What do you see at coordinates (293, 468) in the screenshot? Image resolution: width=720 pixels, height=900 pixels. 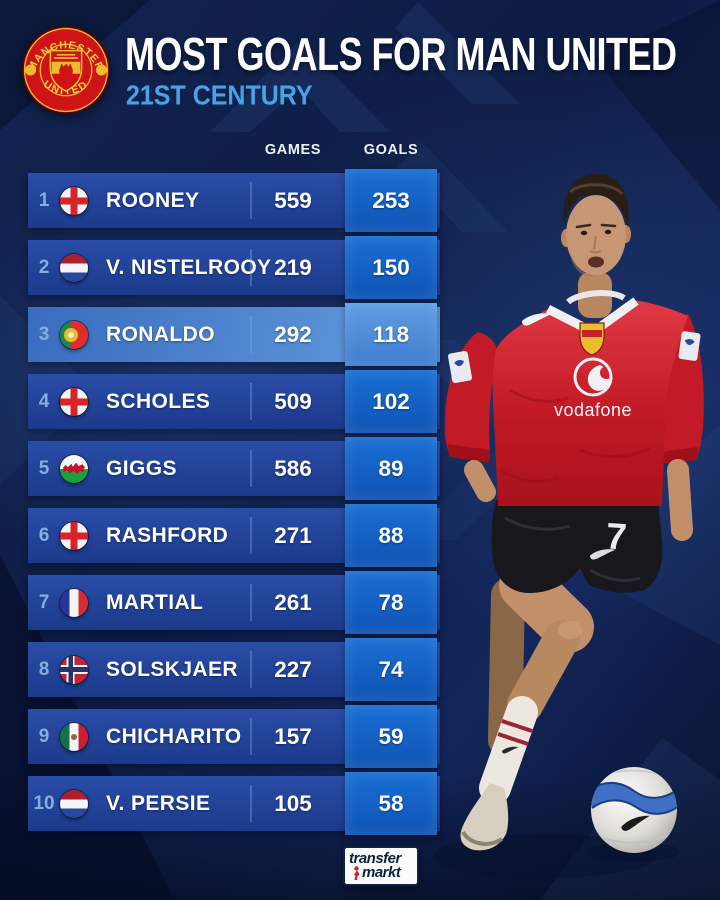 I see `games-value: 586` at bounding box center [293, 468].